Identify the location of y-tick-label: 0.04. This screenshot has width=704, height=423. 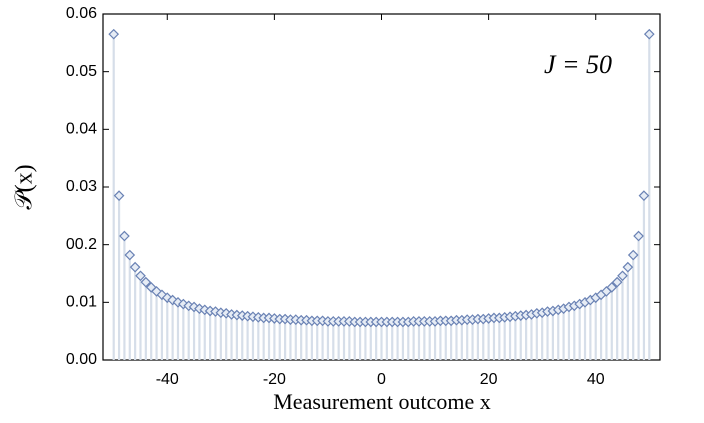
(81, 129).